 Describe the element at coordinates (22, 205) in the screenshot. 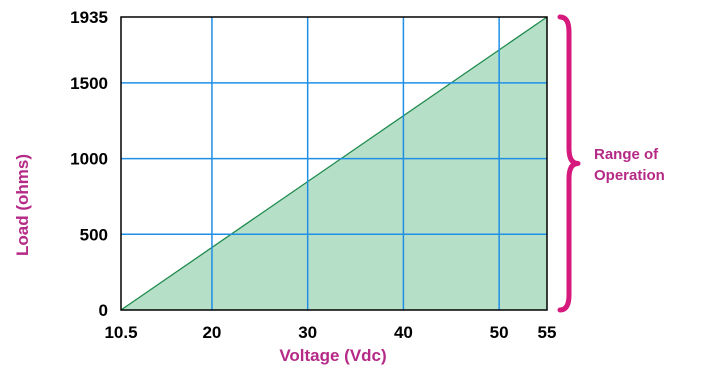

I see `y-axis-label: Load (ohms)` at that location.